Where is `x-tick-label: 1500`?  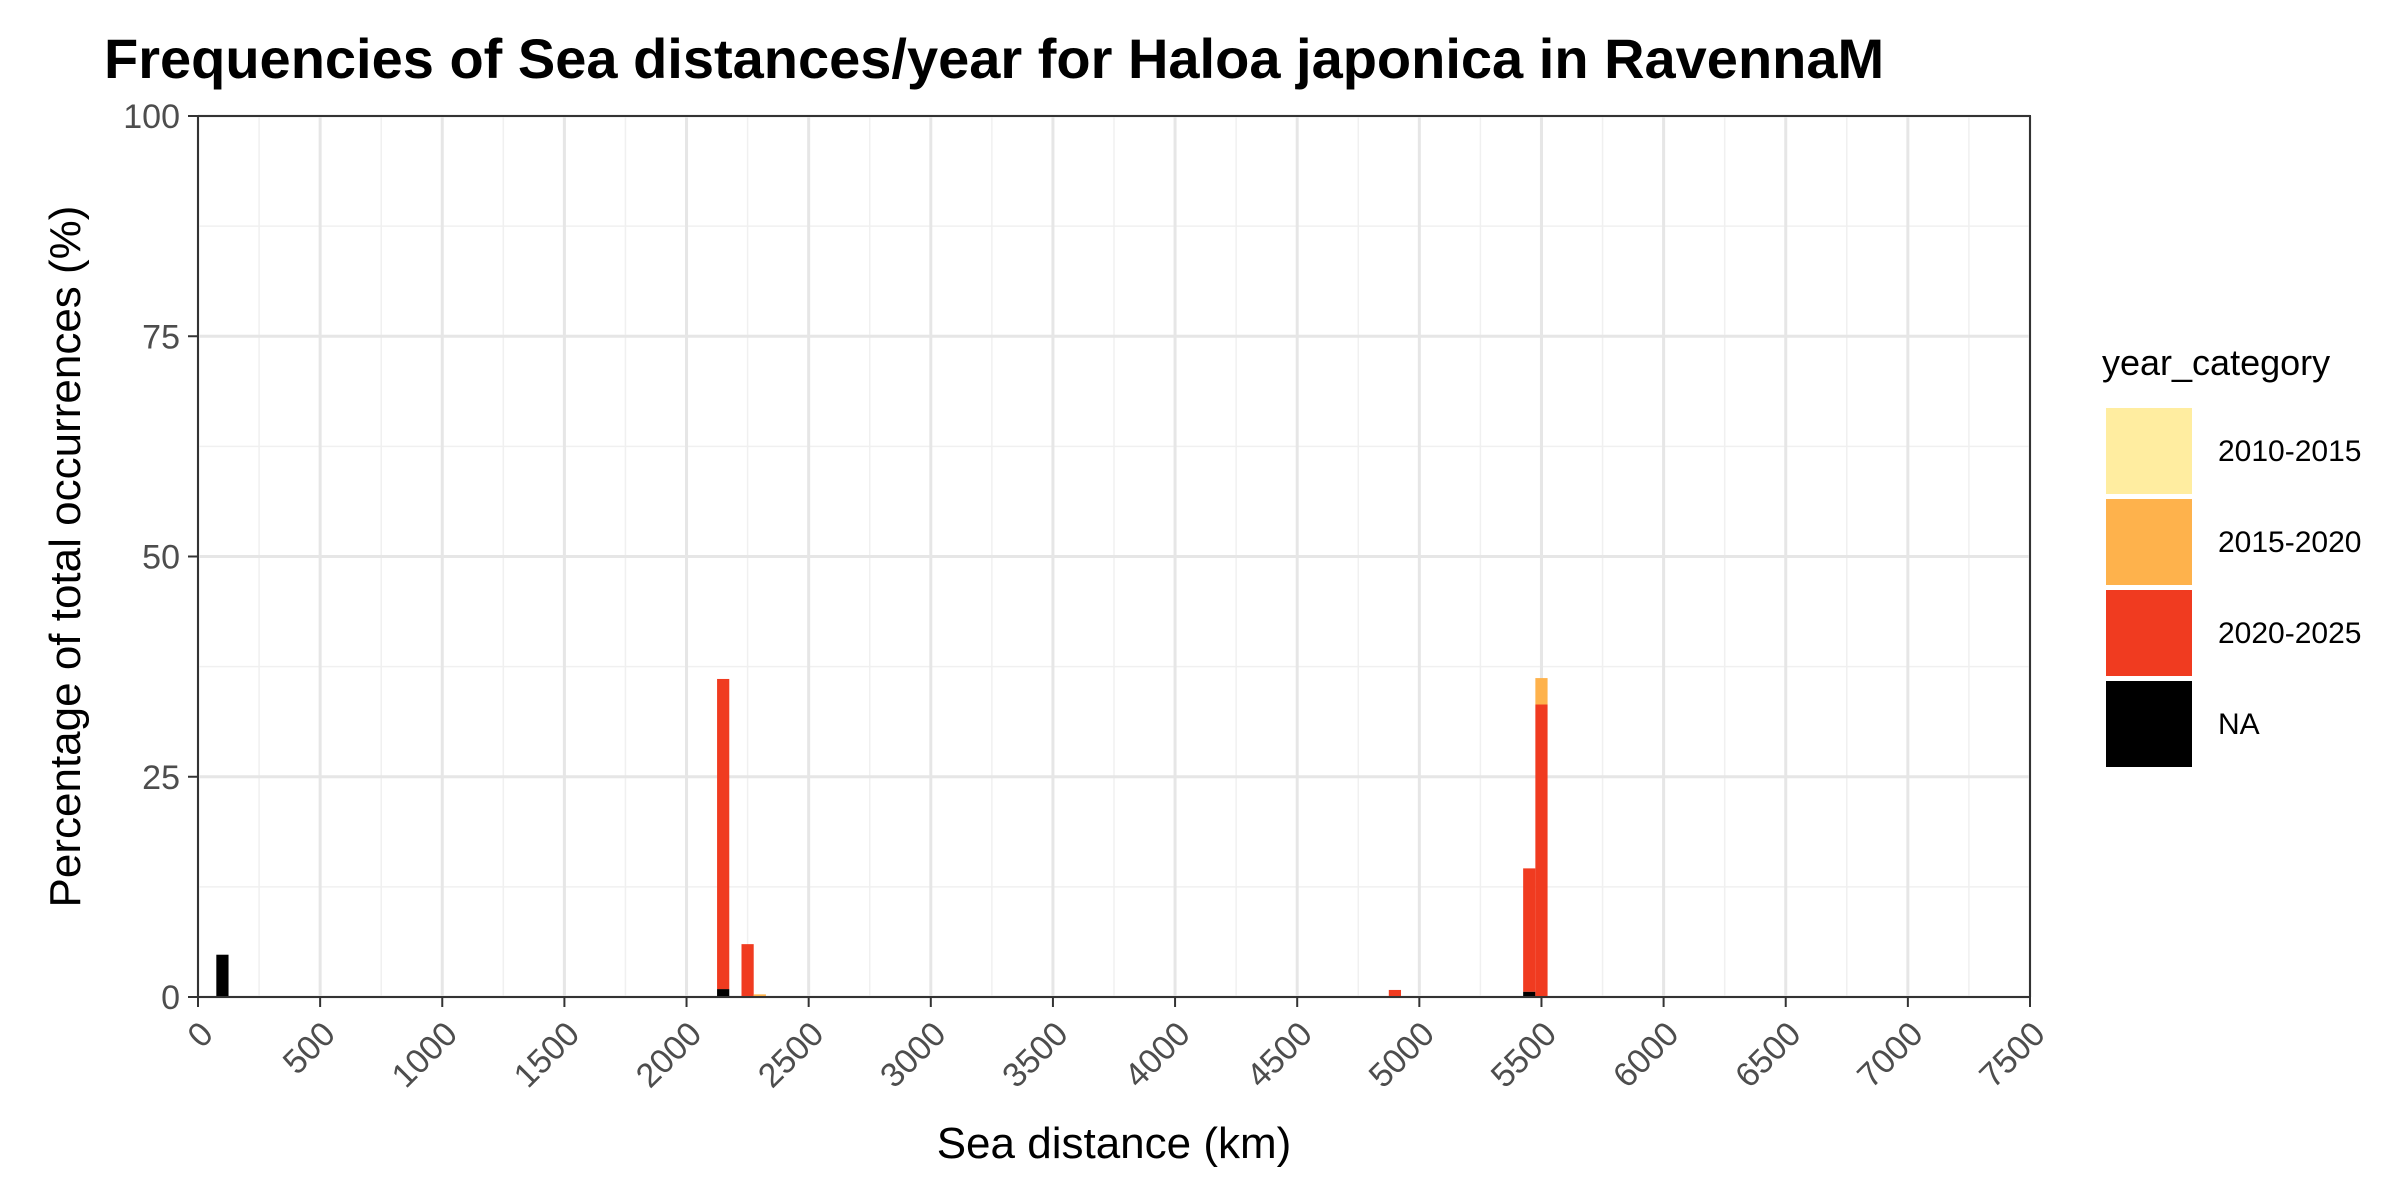 x-tick-label: 1500 is located at coordinates (547, 1055).